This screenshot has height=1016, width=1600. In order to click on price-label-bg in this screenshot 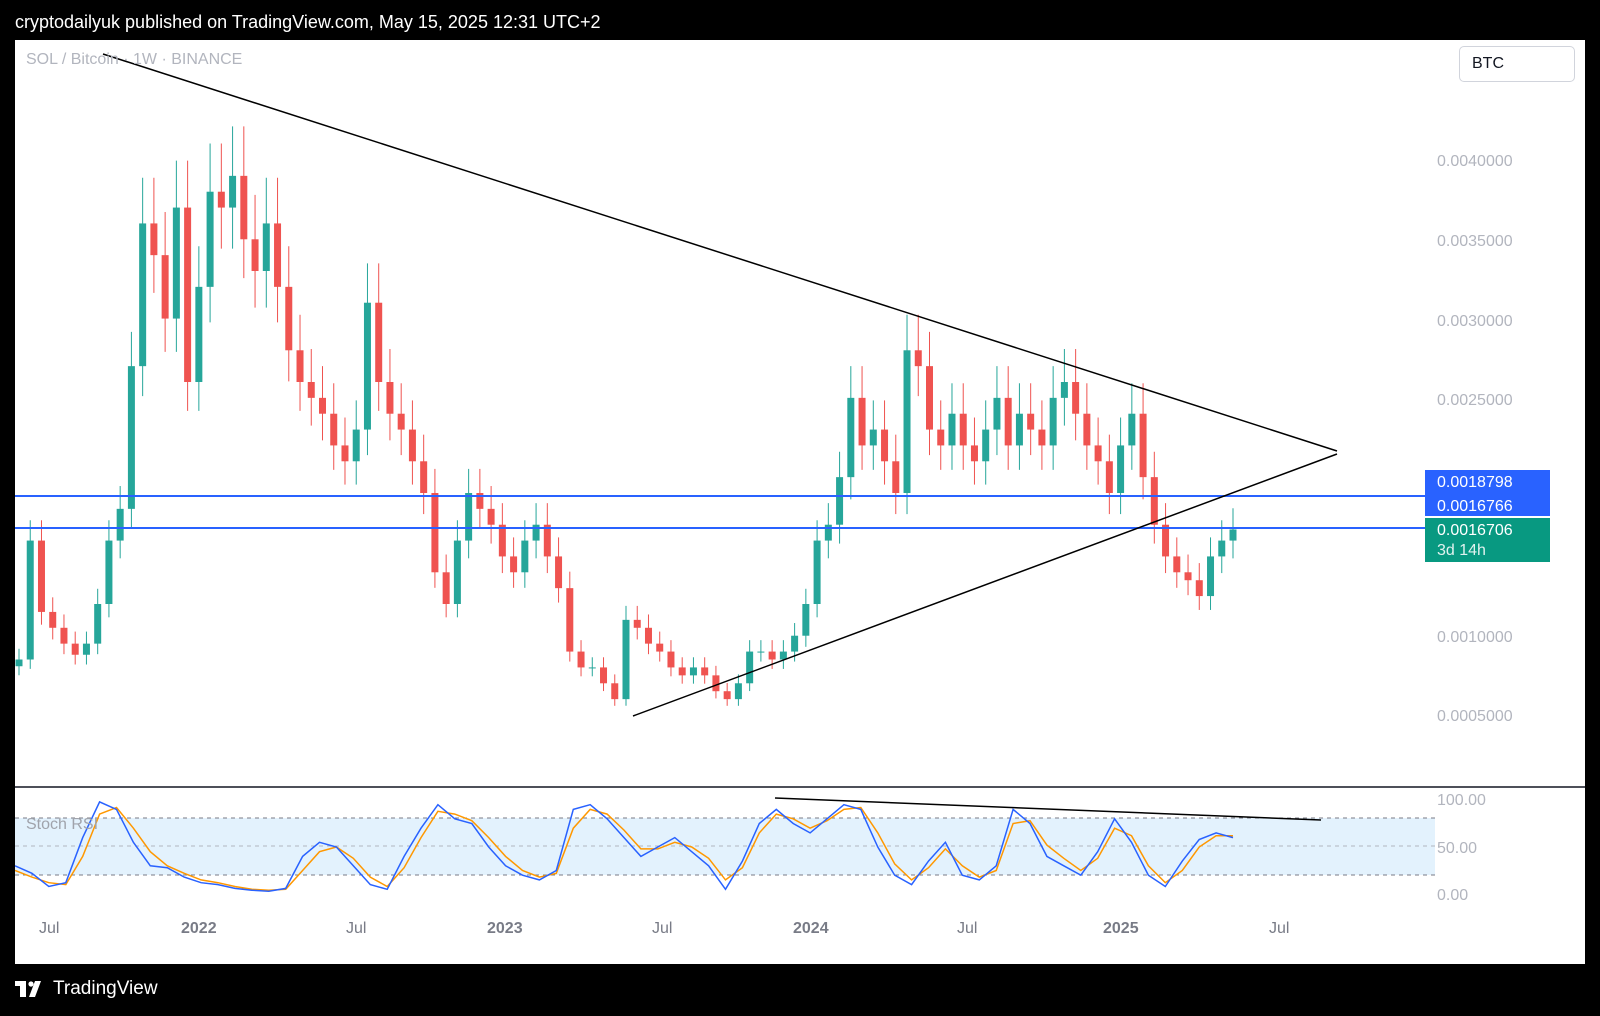, I will do `click(1487, 493)`.